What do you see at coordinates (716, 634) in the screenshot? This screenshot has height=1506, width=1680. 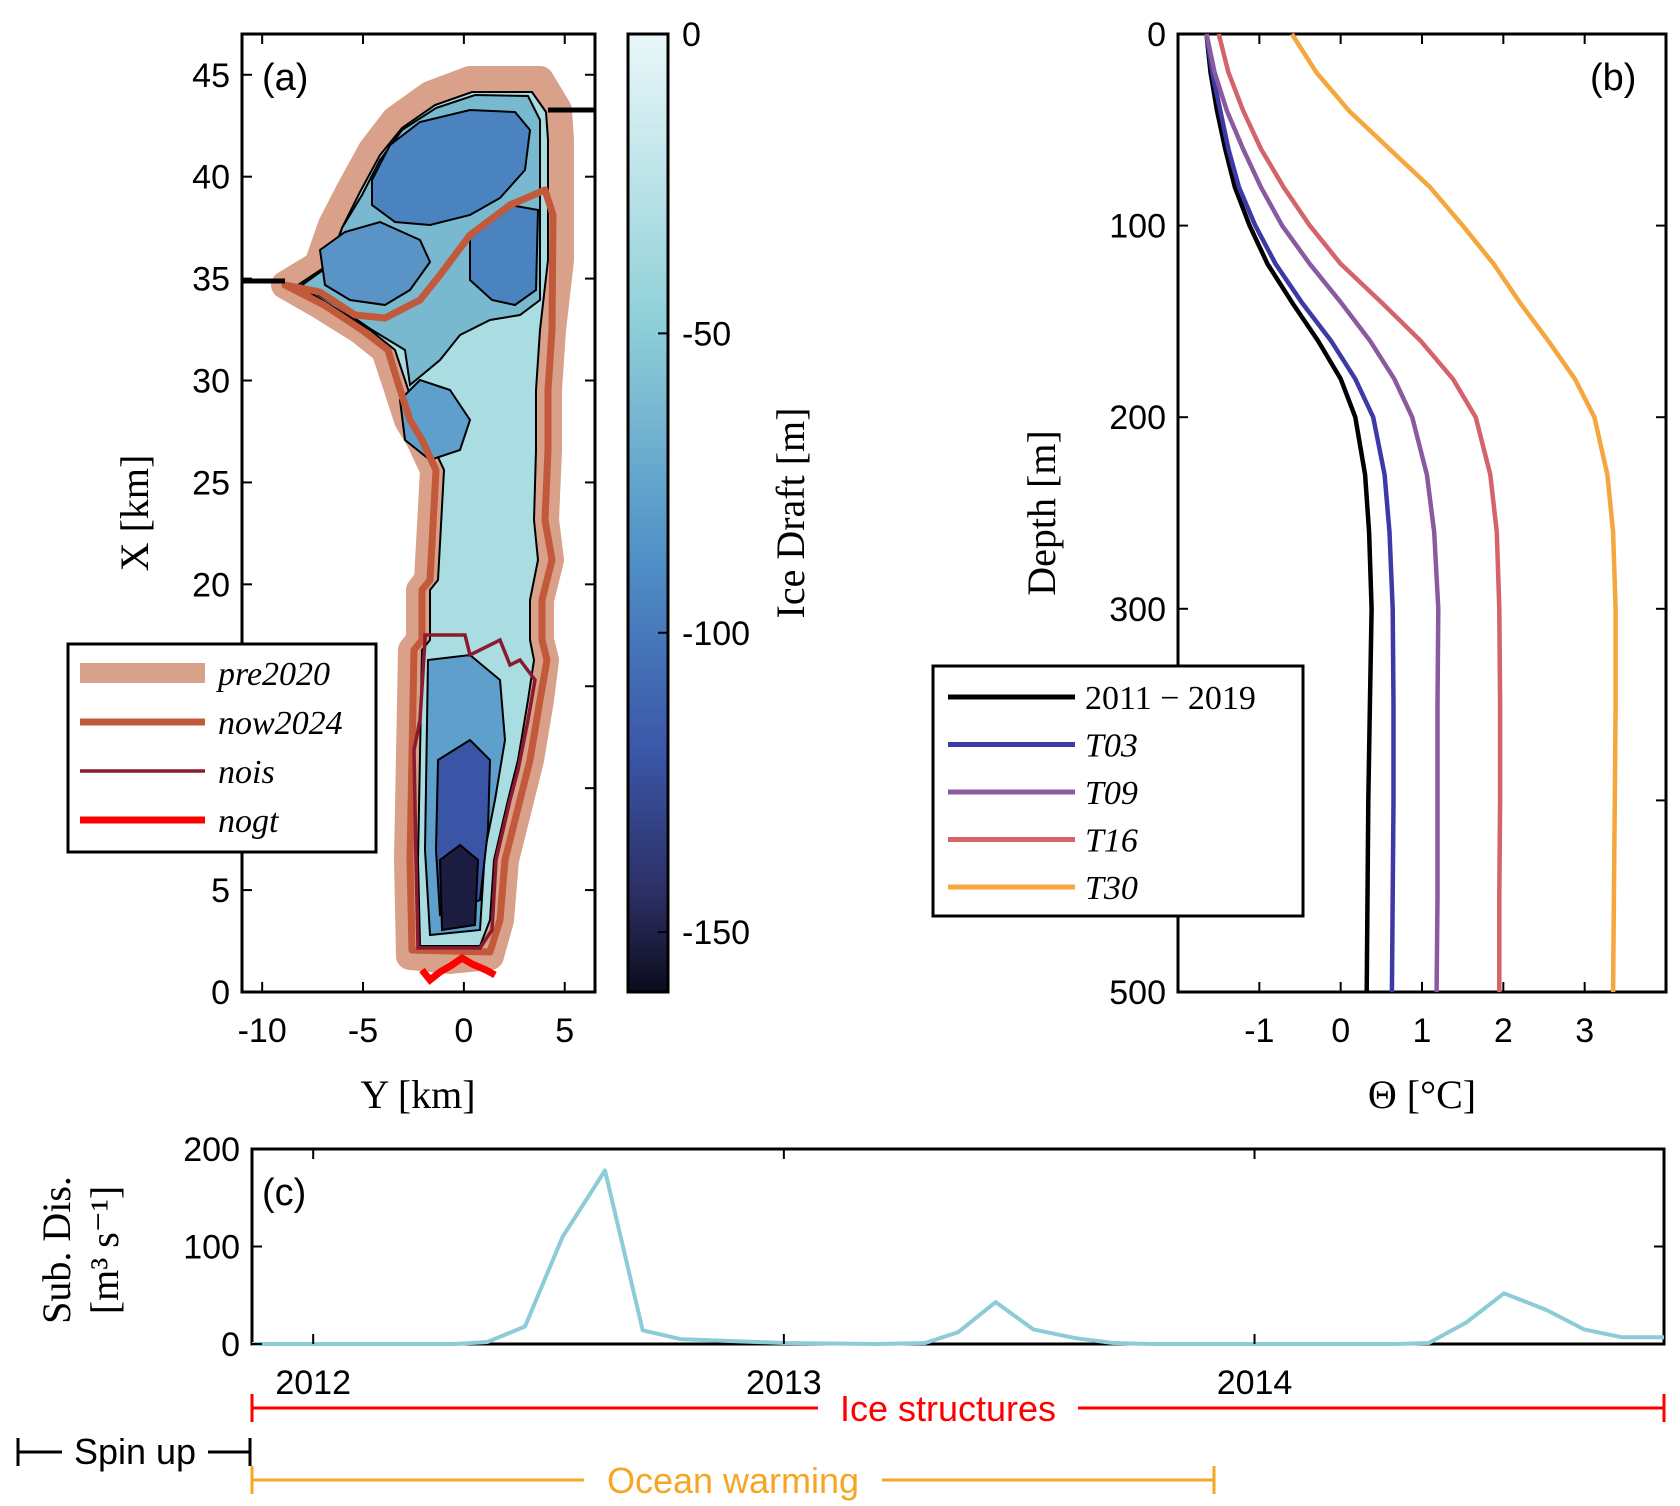 I see `colorbar-tick-label: -100` at bounding box center [716, 634].